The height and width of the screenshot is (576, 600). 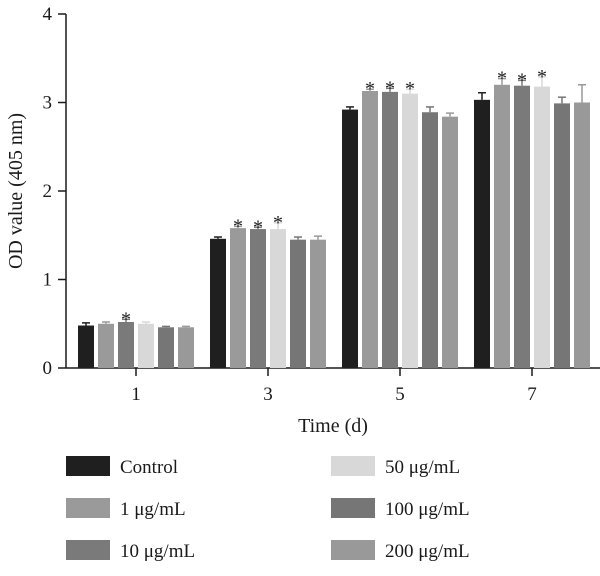 What do you see at coordinates (16, 191) in the screenshot?
I see `y-axis-title: OD value (405 nm)` at bounding box center [16, 191].